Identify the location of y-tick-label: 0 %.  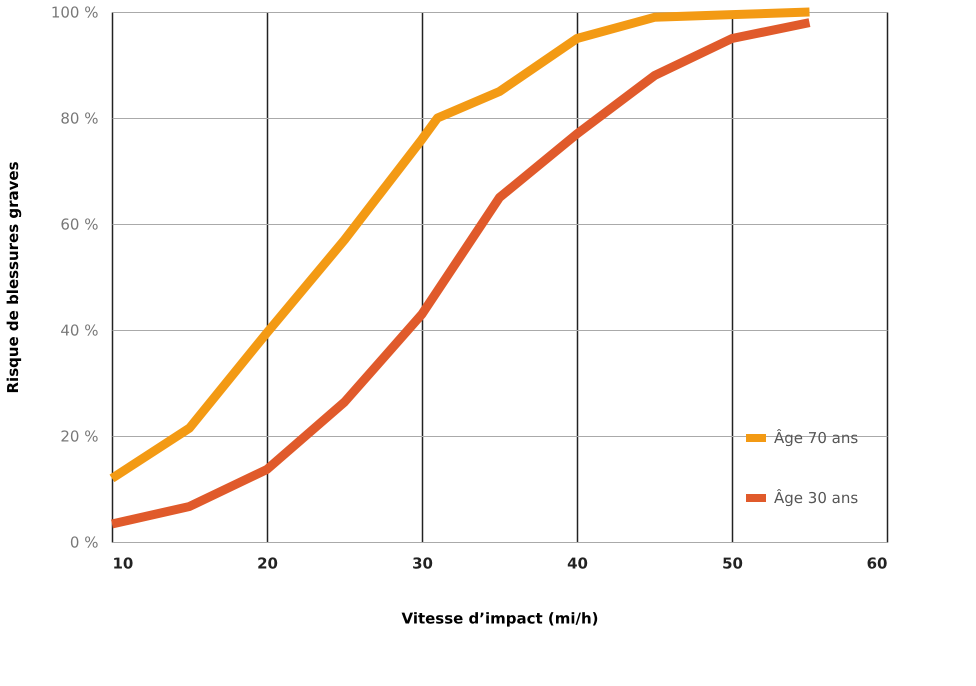
(84, 543).